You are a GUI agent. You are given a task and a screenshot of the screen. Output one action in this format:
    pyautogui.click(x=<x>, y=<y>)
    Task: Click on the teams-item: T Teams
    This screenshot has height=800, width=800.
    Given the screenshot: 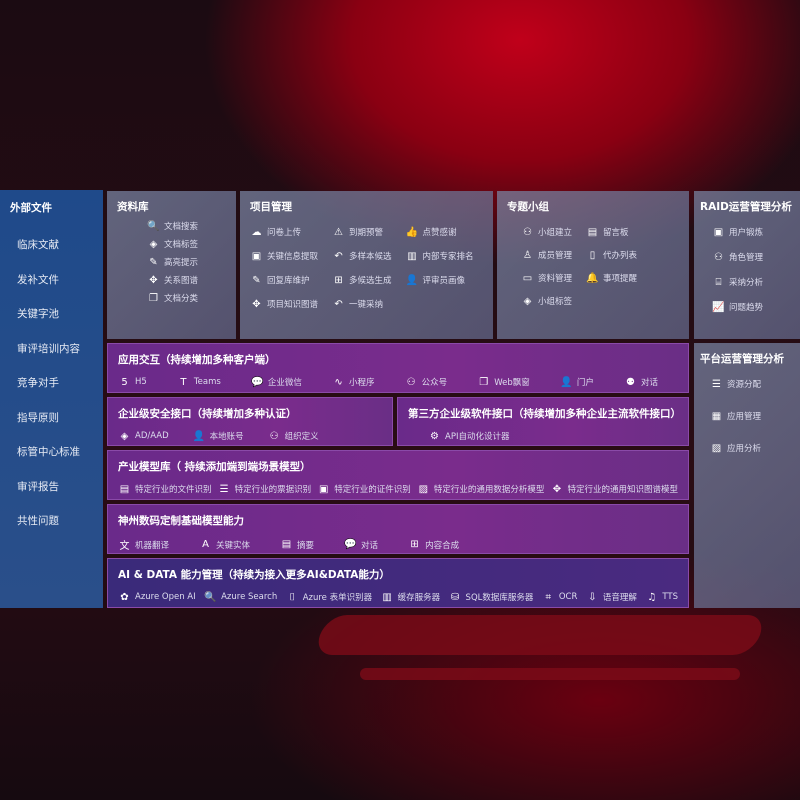 What is the action you would take?
    pyautogui.click(x=198, y=382)
    